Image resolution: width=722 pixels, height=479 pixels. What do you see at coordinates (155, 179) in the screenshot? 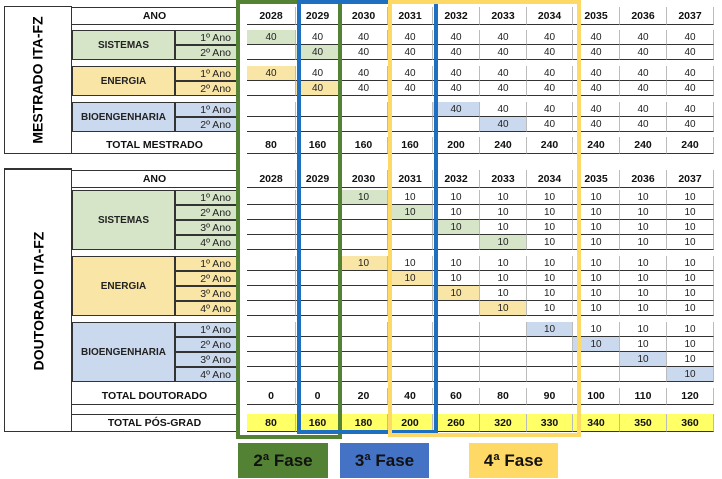
I see `year-header-label: ANO` at bounding box center [155, 179].